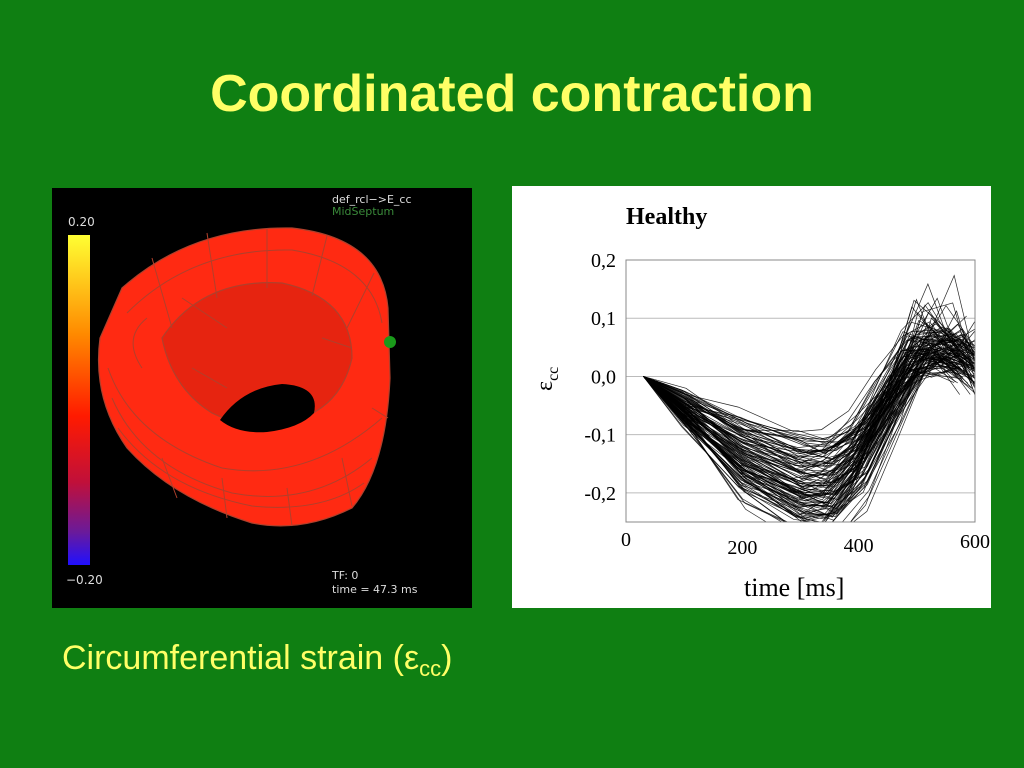 This screenshot has height=768, width=1024. I want to click on x-tick-label: 200, so click(742, 548).